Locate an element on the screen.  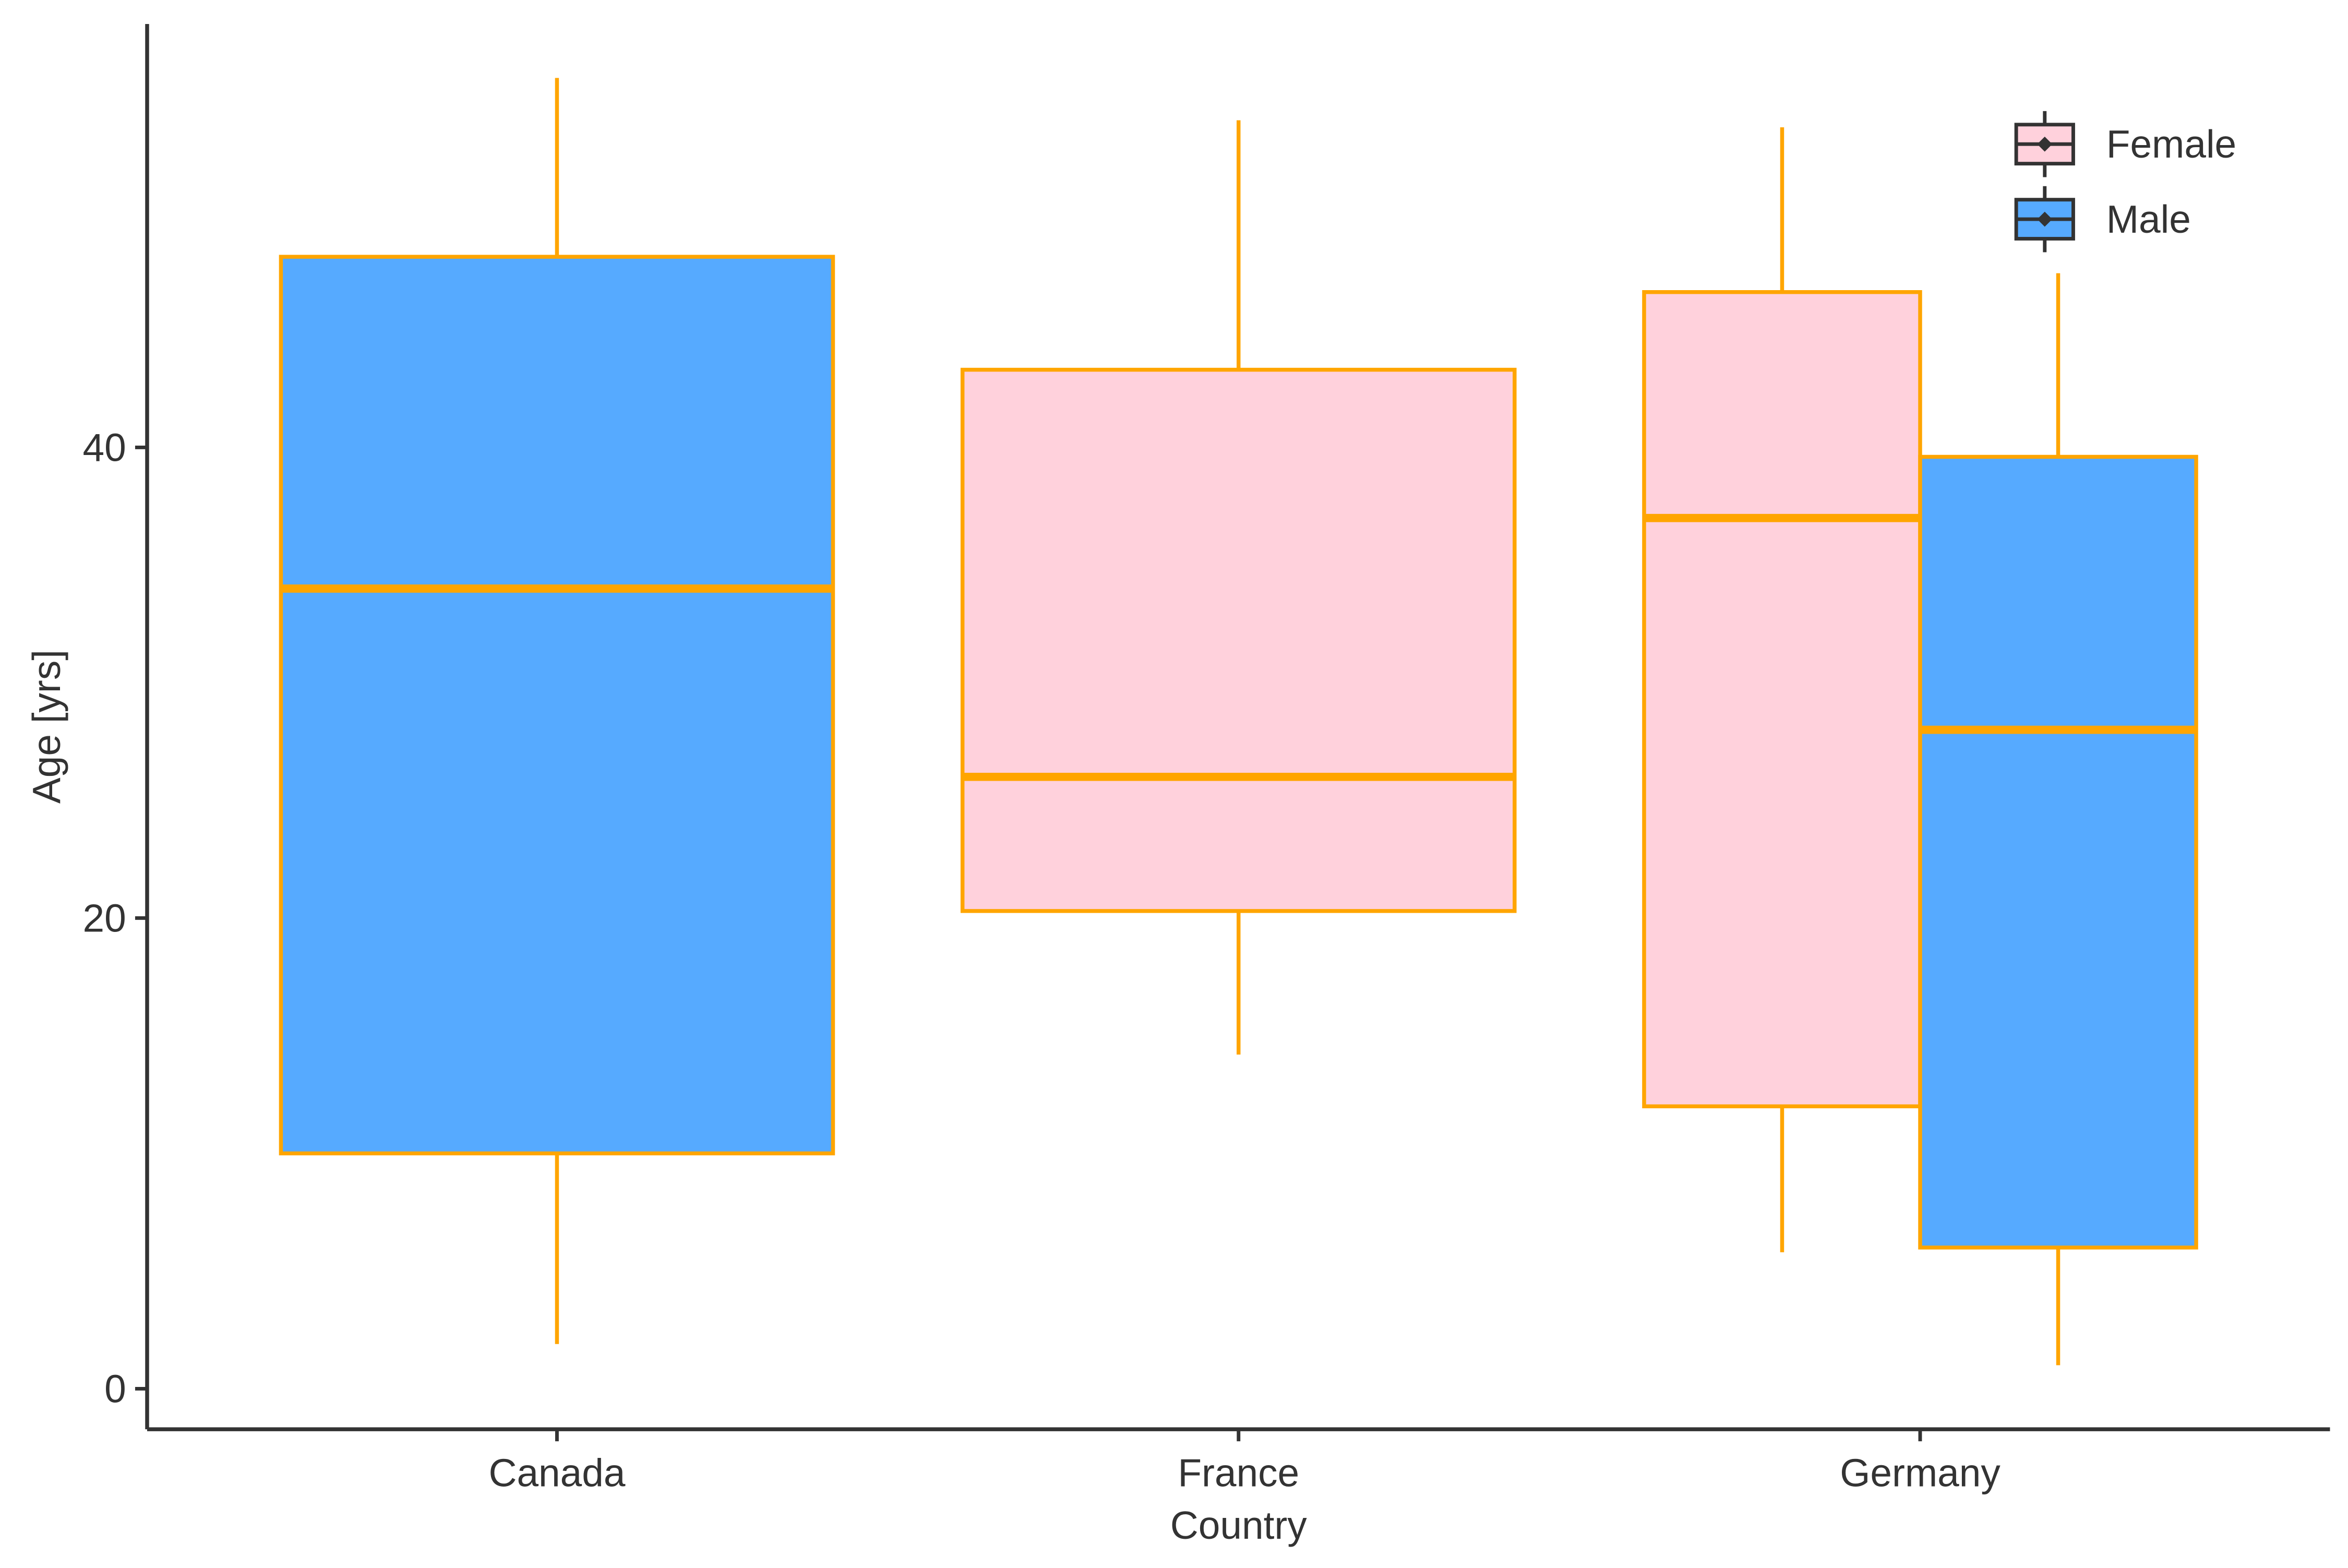
y-ticks: 0 20 40 is located at coordinates (114, 919).